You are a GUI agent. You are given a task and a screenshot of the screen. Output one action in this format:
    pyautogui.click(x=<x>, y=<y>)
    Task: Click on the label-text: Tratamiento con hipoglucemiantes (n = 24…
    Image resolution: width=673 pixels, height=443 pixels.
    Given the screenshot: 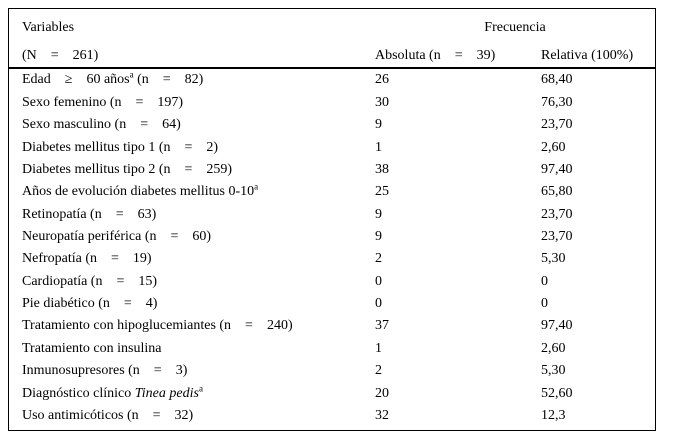 What is the action you would take?
    pyautogui.click(x=157, y=326)
    